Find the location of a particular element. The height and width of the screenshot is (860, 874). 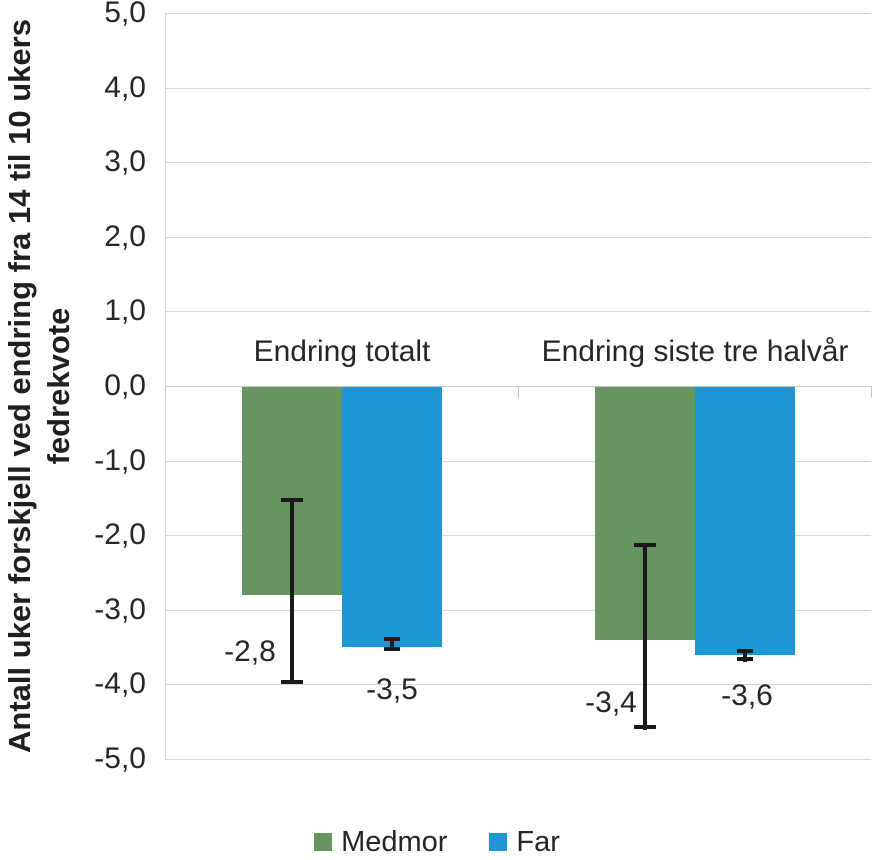

y-tick-label: 1,0 is located at coordinates (125, 310).